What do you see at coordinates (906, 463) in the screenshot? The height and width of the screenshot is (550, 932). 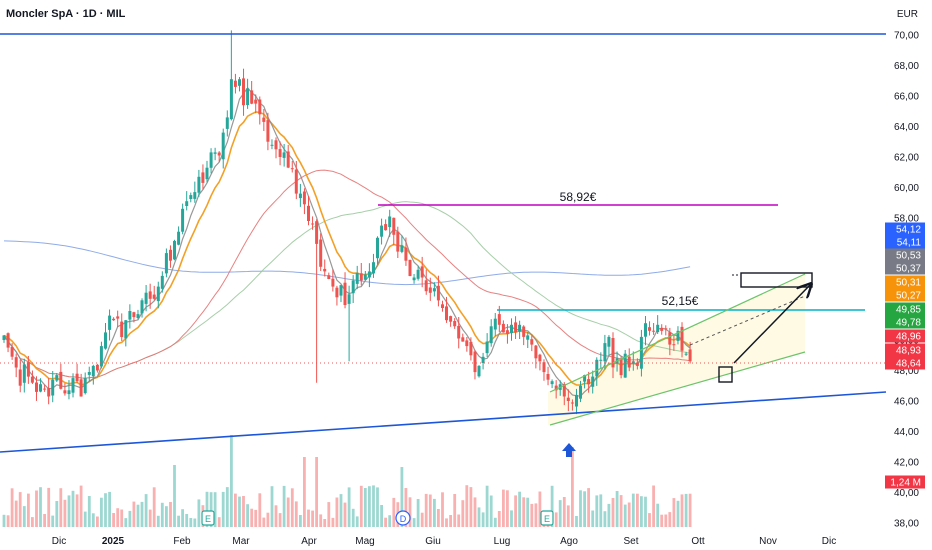 I see `y-tick-label: 42,00` at bounding box center [906, 463].